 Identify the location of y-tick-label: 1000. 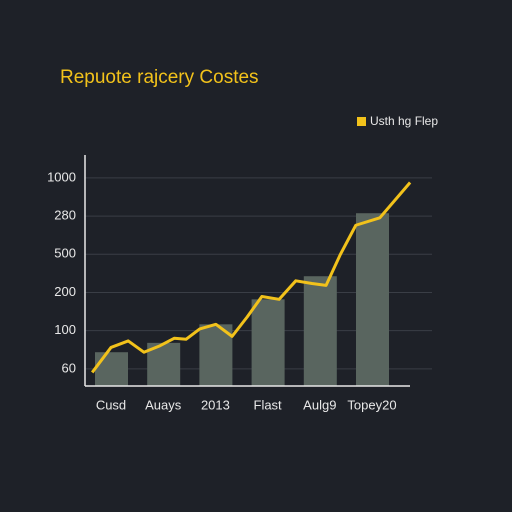
(61, 176).